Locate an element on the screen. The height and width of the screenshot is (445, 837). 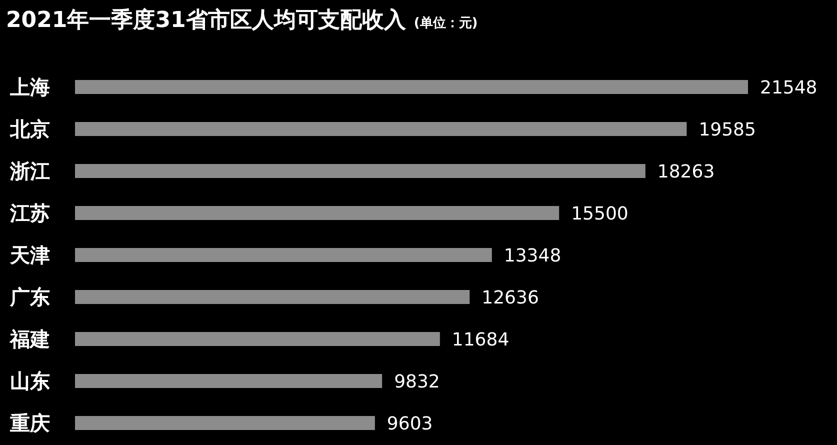
data-label: 15500 is located at coordinates (599, 213).